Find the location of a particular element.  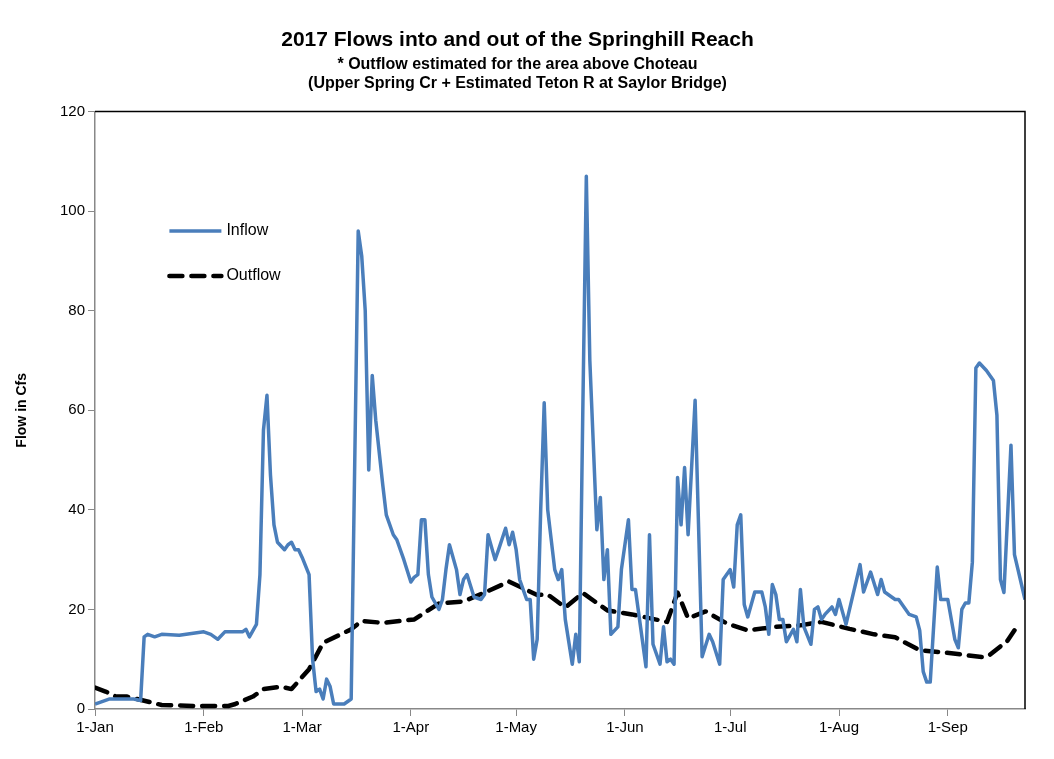

y-tick-label: 120 is located at coordinates (72, 110).